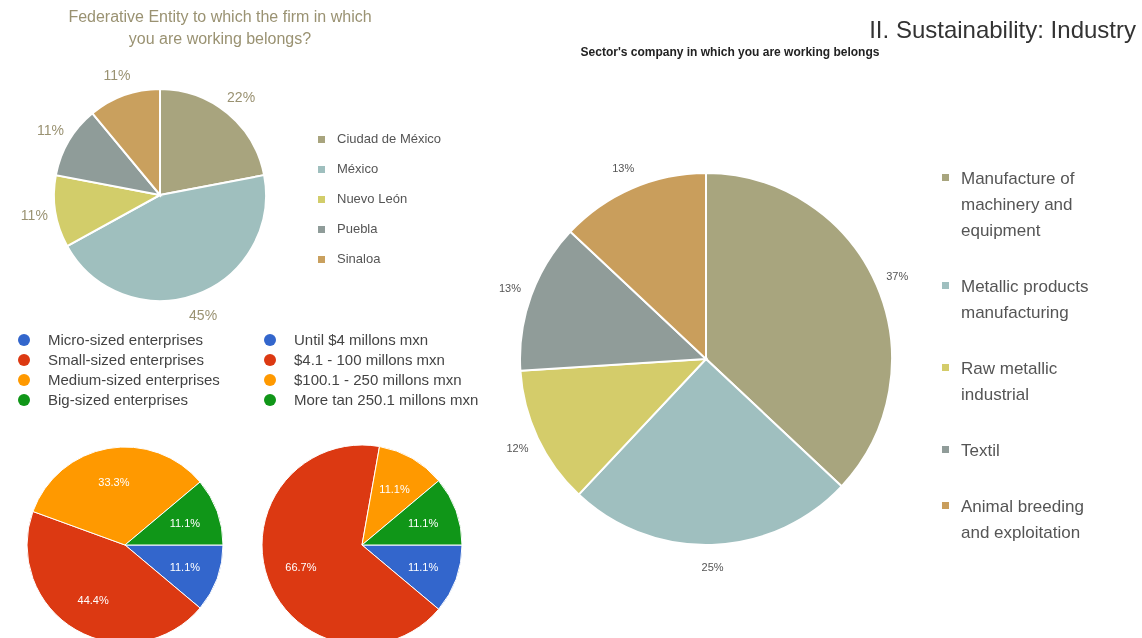 The height and width of the screenshot is (638, 1142). Describe the element at coordinates (126, 360) in the screenshot. I see `legend-label: Small-sized enterprises` at that location.